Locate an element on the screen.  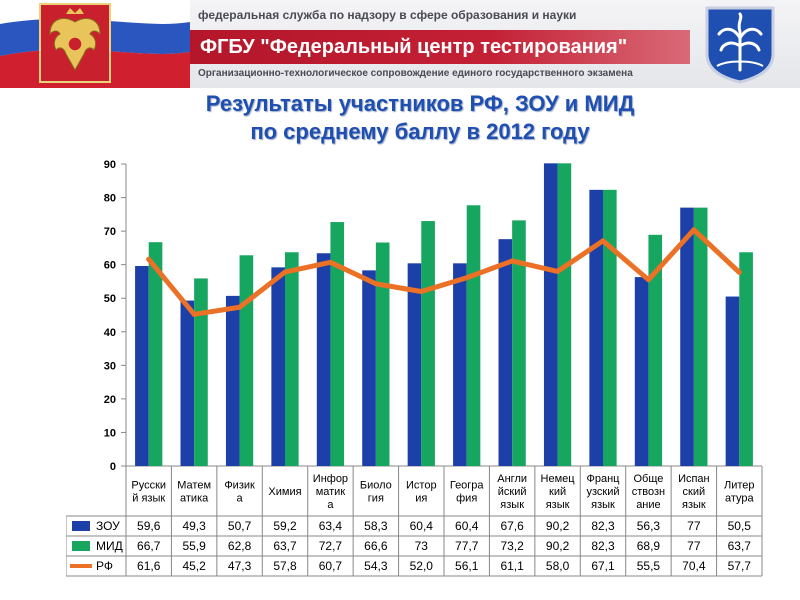
headline-line-2: по среднему баллу в 2012 году is located at coordinates (420, 131).